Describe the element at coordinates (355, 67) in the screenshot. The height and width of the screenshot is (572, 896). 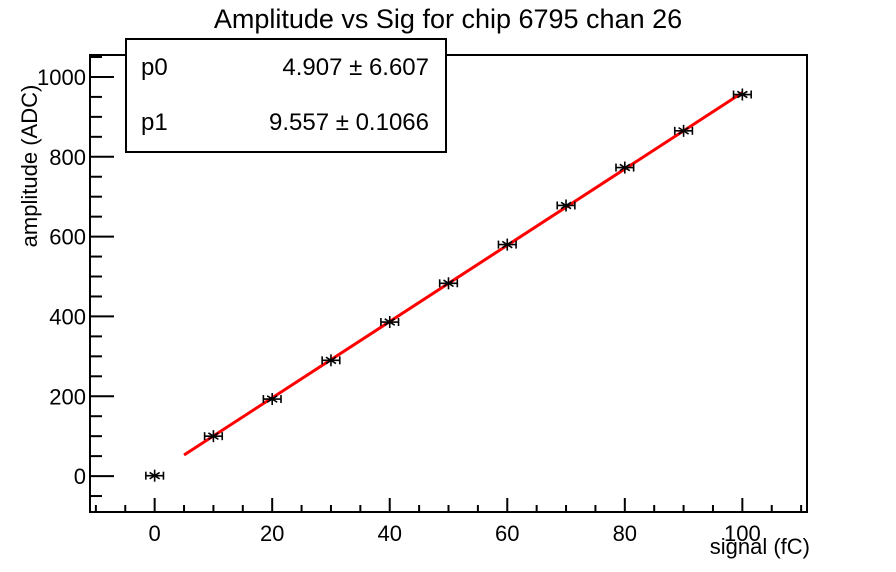
I see `stats-param-value: 4.907 ± 6.607` at that location.